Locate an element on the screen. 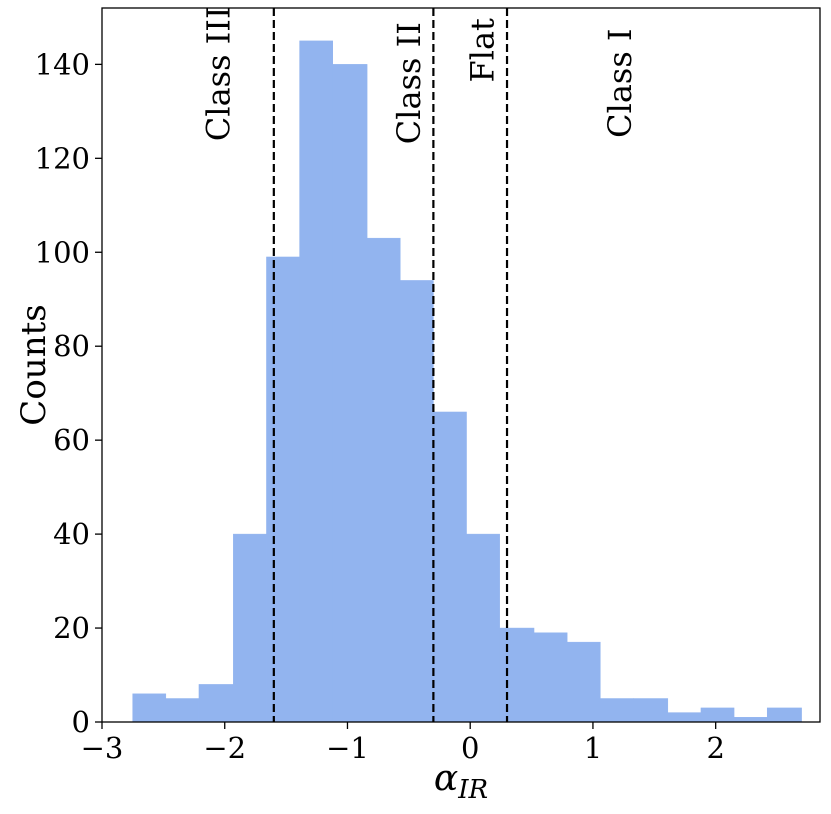  y-tick-label: 20 is located at coordinates (71, 628).